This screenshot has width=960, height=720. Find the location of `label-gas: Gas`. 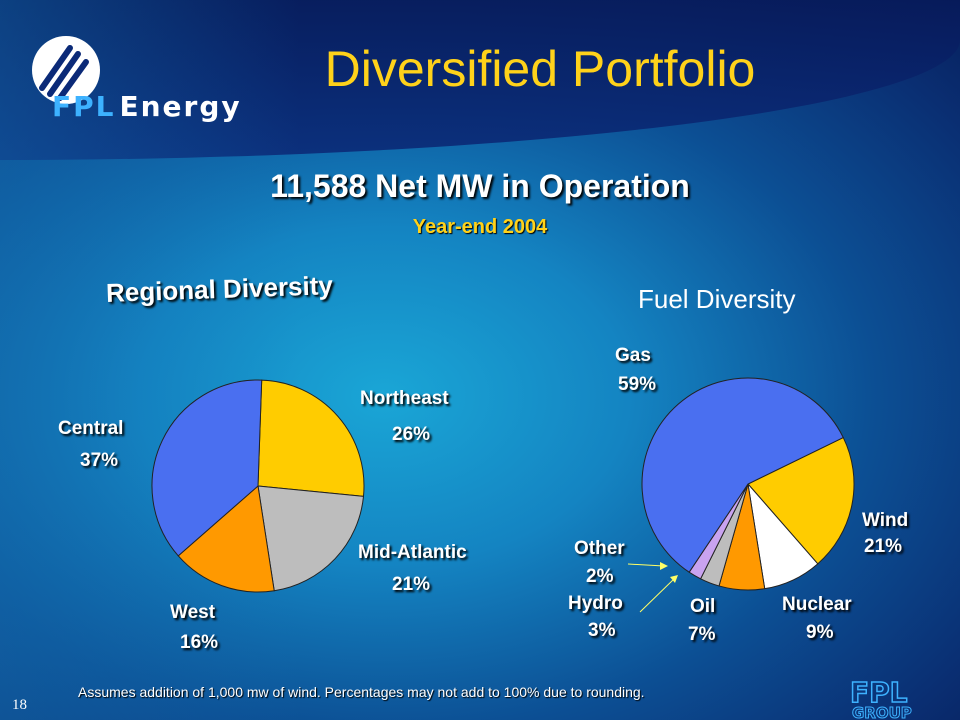

label-gas: Gas is located at coordinates (633, 355).